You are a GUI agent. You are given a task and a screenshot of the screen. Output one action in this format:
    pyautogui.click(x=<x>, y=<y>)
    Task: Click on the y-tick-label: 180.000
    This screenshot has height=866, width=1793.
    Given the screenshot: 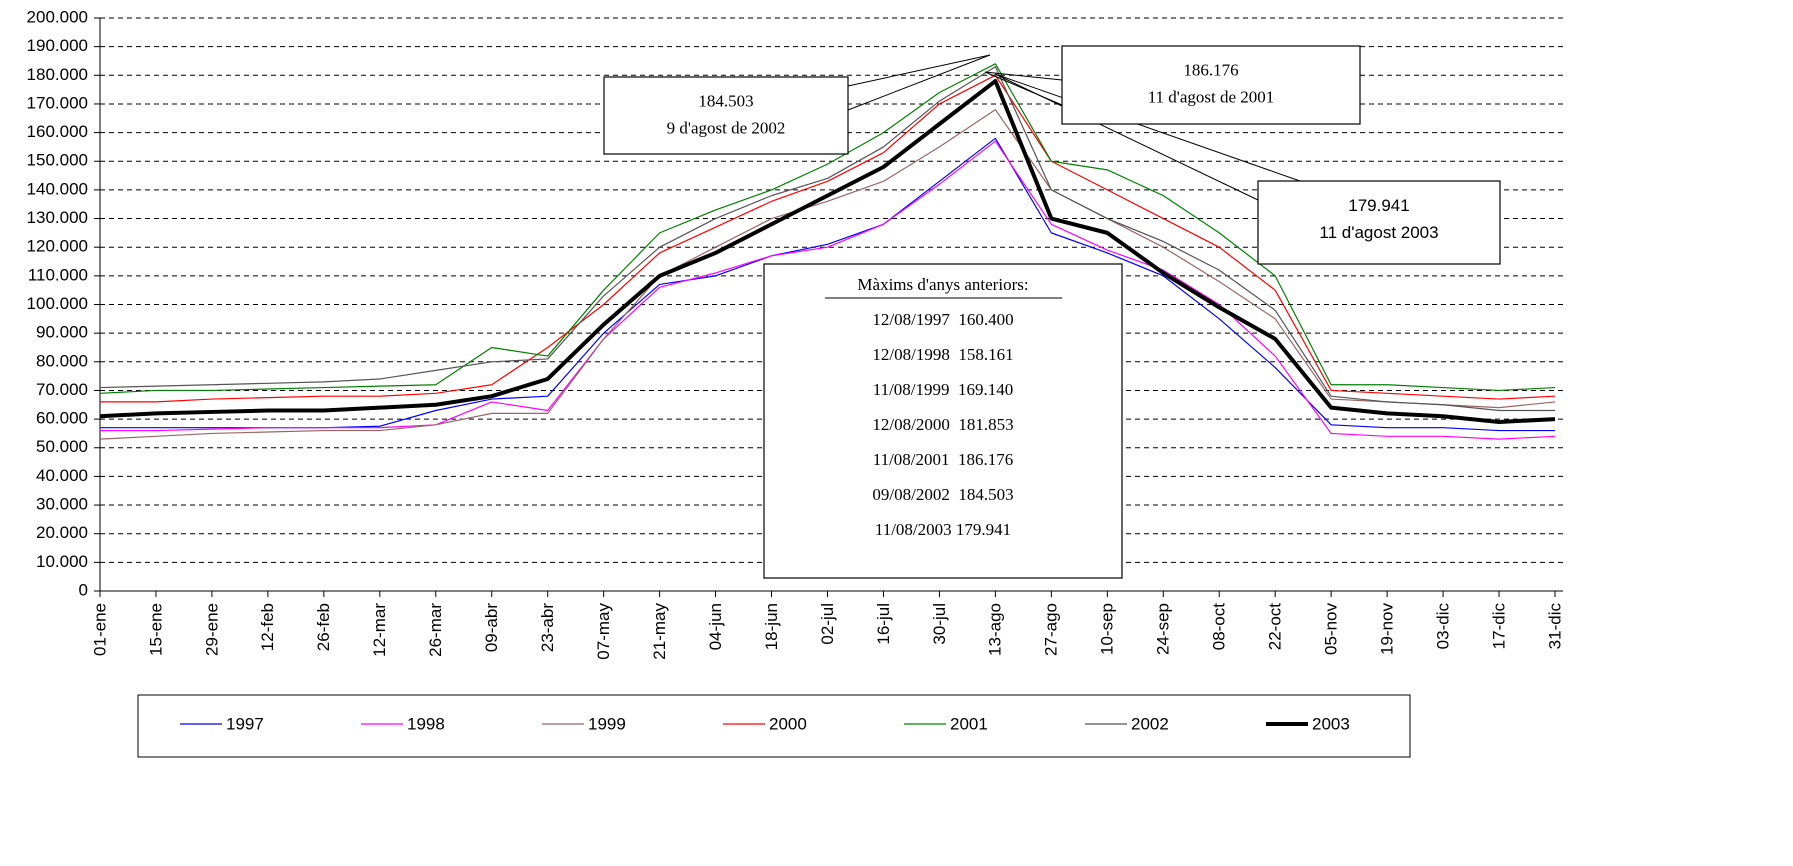 What is the action you would take?
    pyautogui.click(x=57, y=74)
    